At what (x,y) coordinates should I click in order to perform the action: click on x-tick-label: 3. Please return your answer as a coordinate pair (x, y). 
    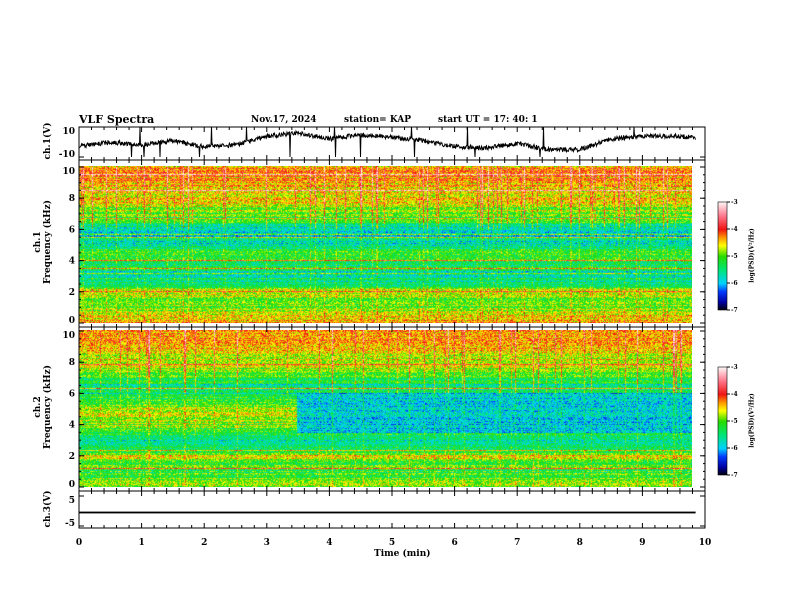
    Looking at the image, I should click on (267, 543).